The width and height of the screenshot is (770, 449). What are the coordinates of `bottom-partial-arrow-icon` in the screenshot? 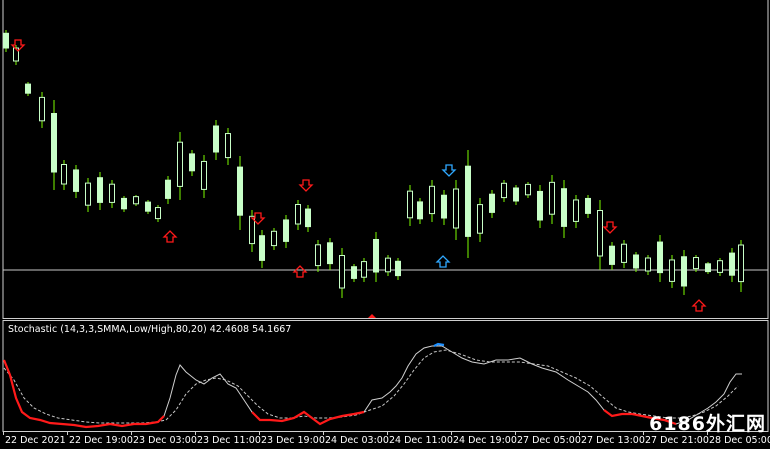 It's located at (372, 316).